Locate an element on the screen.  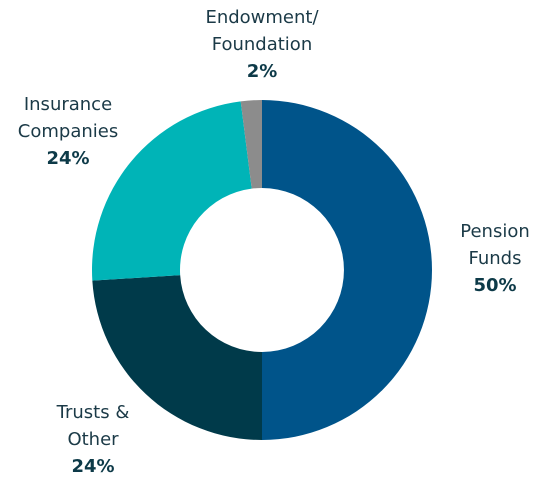
value-label: 50% is located at coordinates (495, 285).